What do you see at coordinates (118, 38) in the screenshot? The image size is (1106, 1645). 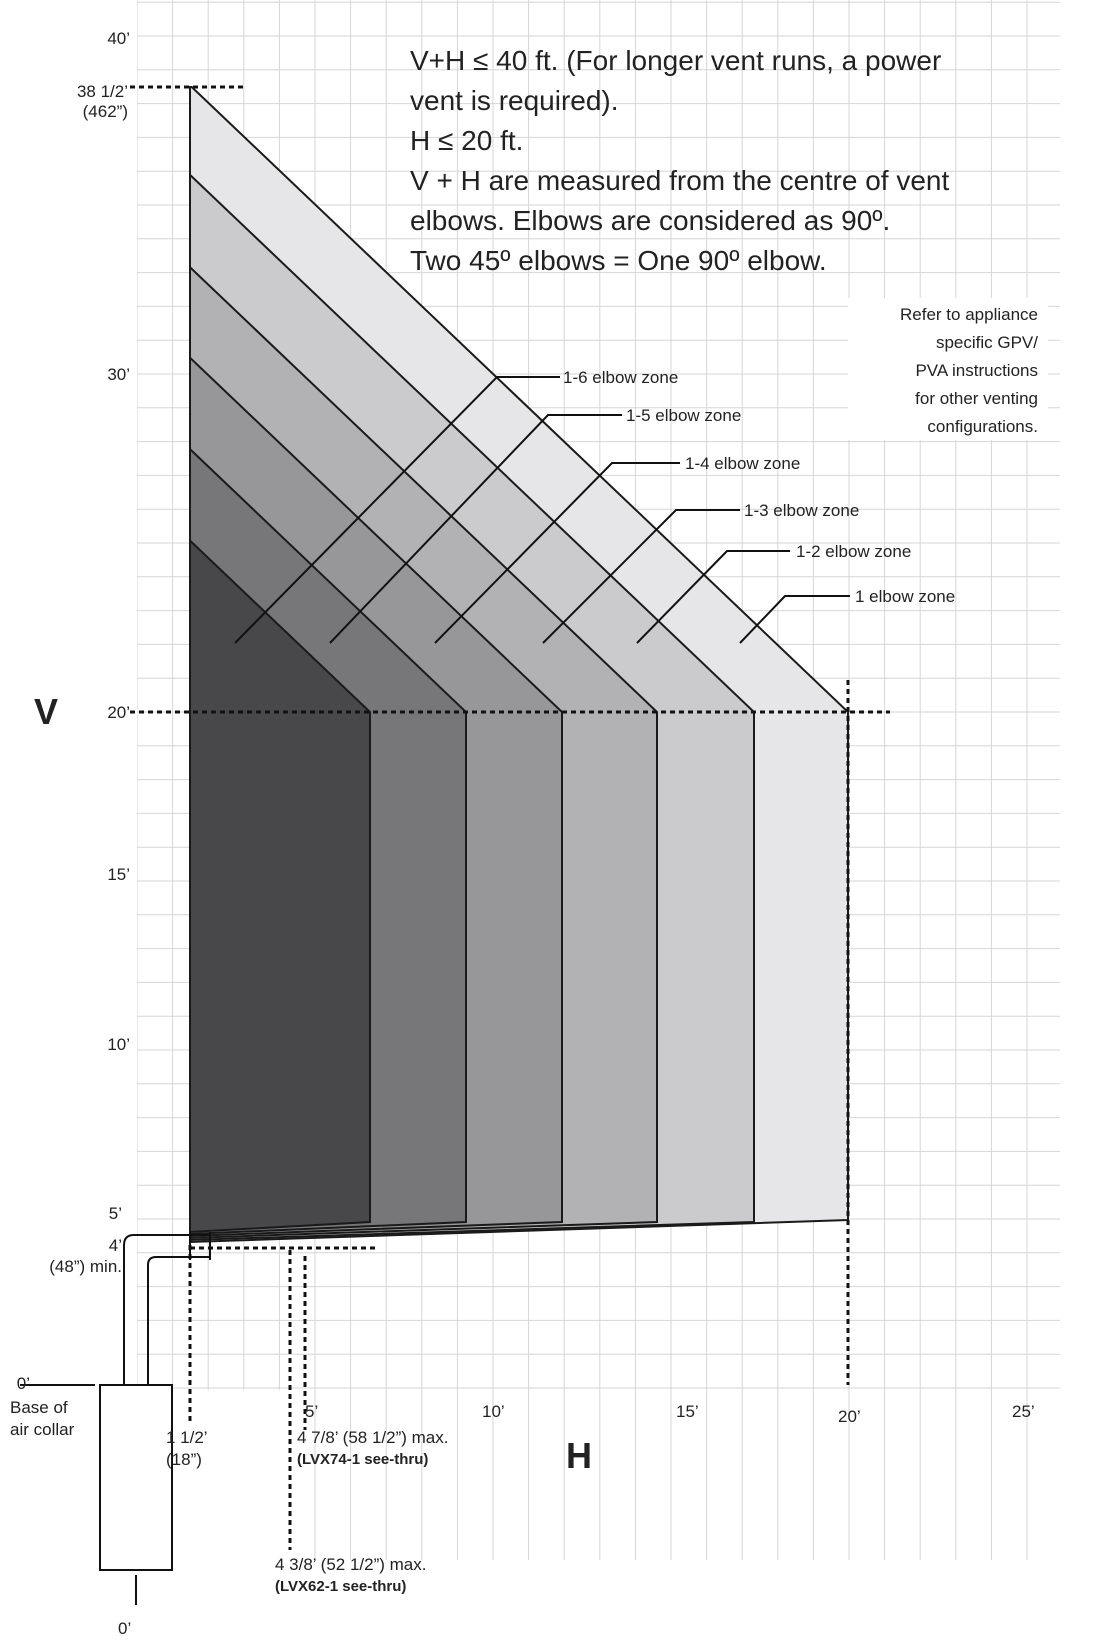 I see `v-label: 40’` at bounding box center [118, 38].